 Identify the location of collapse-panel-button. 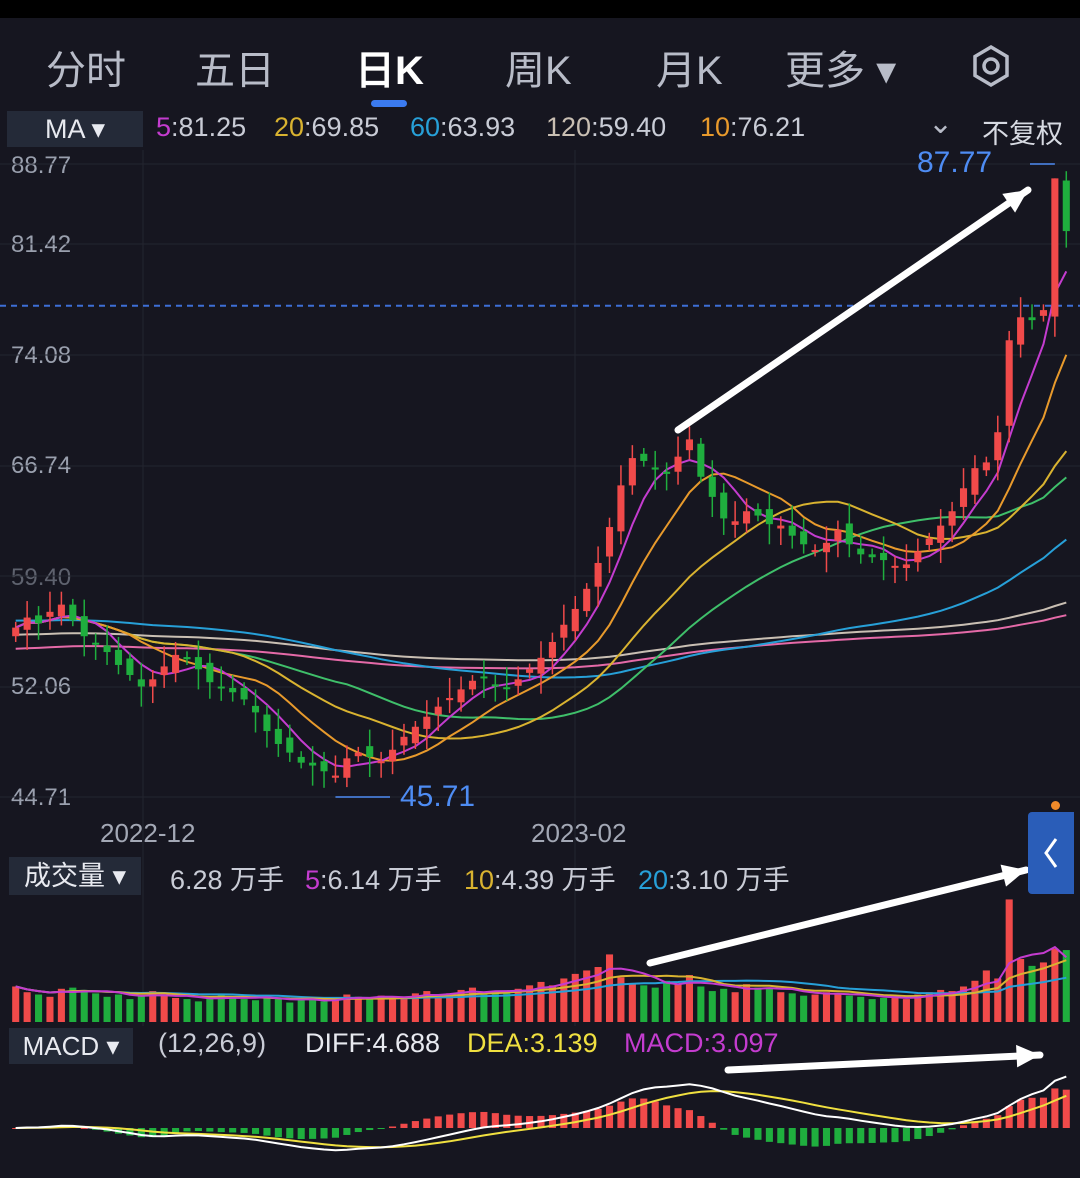
(1051, 853).